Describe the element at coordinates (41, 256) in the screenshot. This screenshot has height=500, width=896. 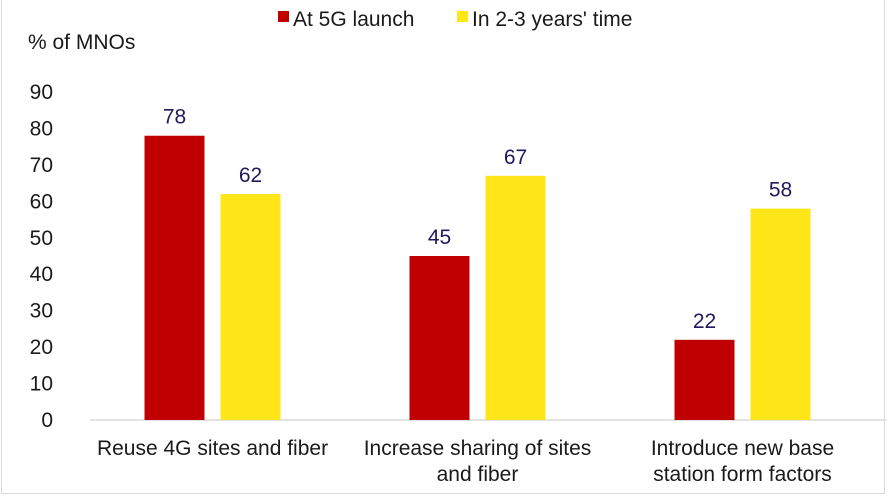
I see `y-axis-ticks: 0 10 20 30 40 50 60 70 80 90` at that location.